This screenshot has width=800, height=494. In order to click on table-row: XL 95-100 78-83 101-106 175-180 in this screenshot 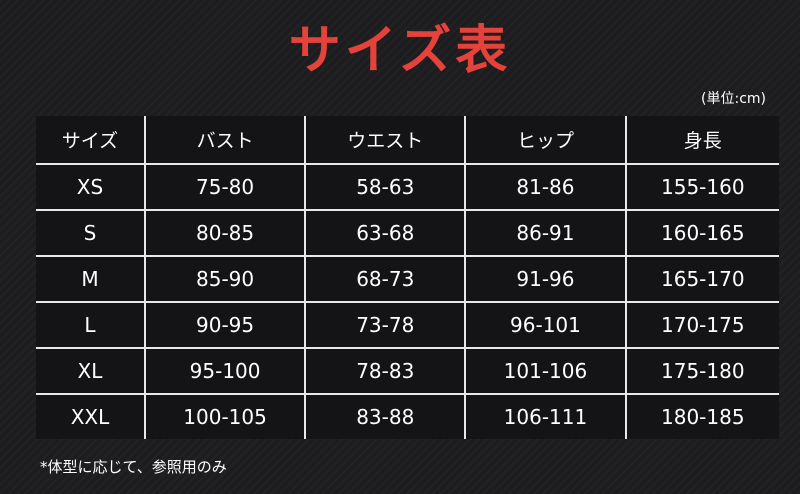, I will do `click(407, 371)`.